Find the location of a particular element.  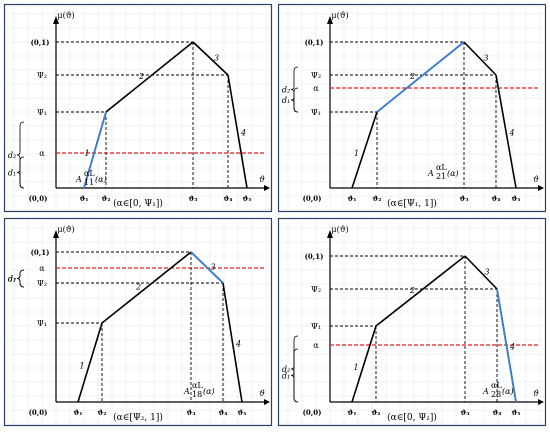

panel-caption: (α∈[0, Ψ₁]) is located at coordinates (138, 203).